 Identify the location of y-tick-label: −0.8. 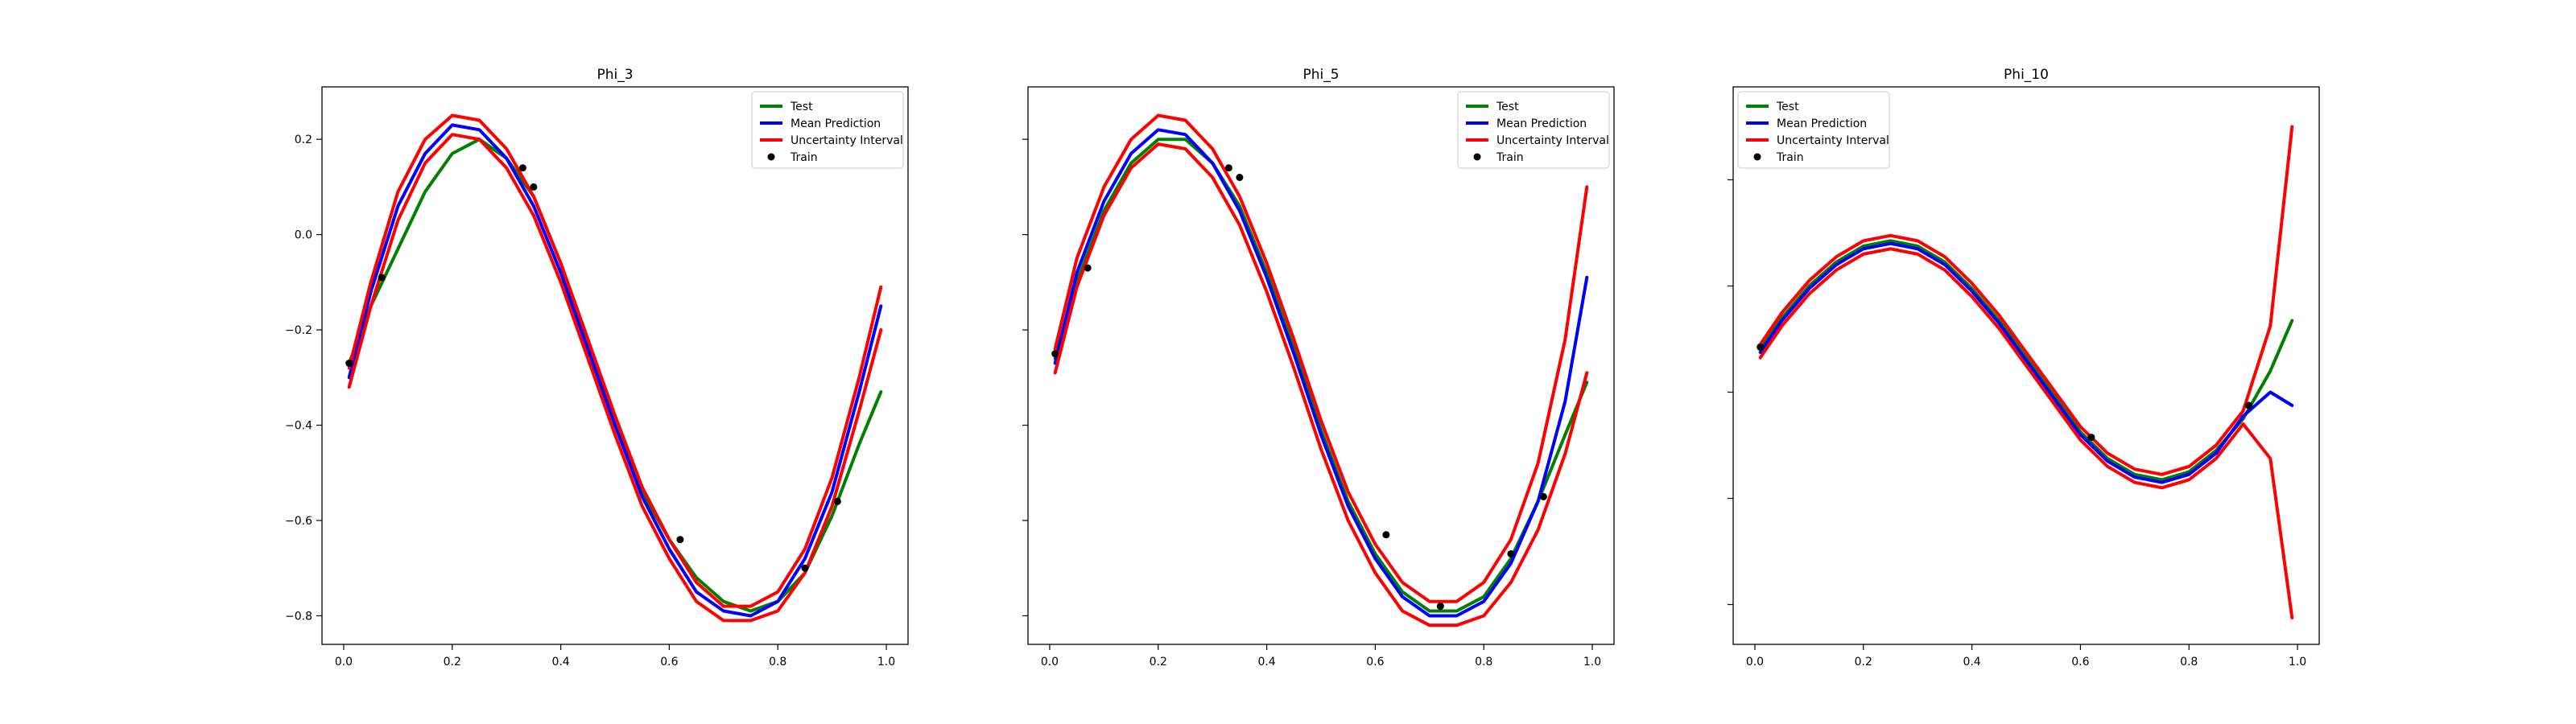
(298, 616).